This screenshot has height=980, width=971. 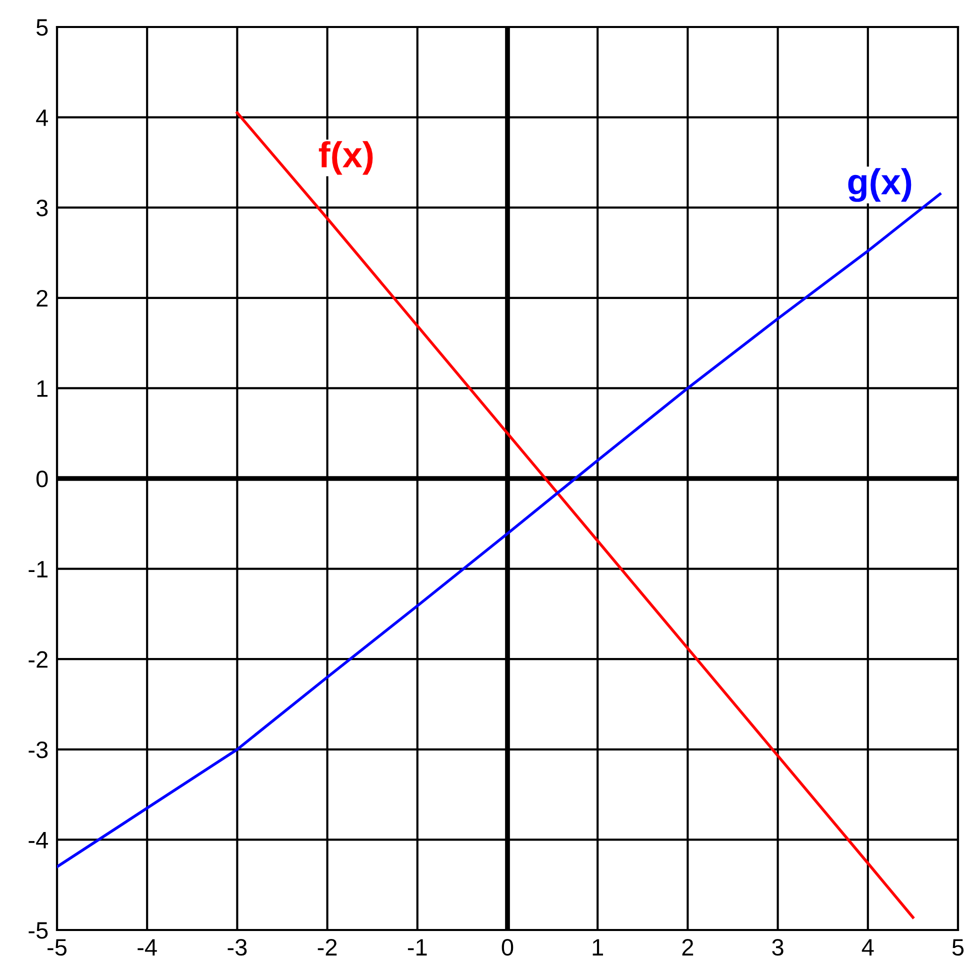 What do you see at coordinates (598, 947) in the screenshot?
I see `x-tick-label: 1` at bounding box center [598, 947].